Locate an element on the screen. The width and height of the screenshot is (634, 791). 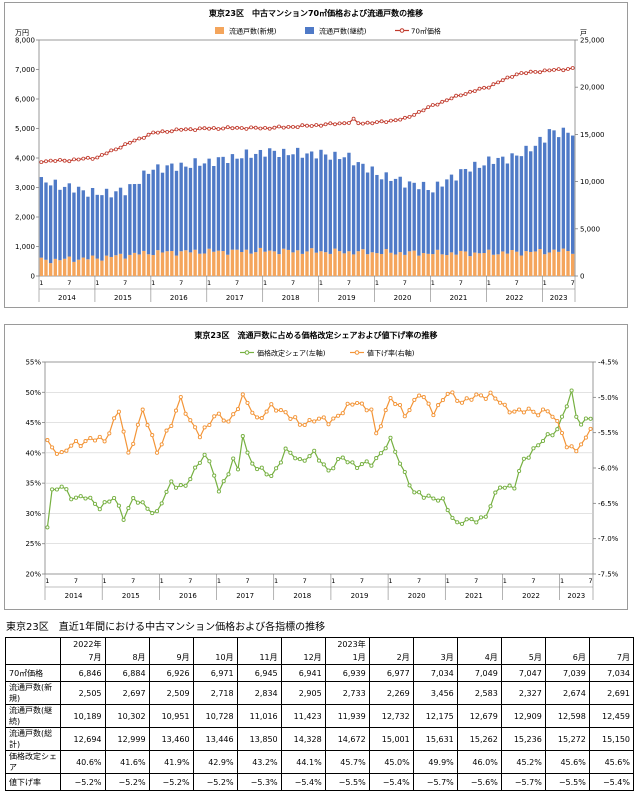
table-cell: 11,423 is located at coordinates (303, 716).